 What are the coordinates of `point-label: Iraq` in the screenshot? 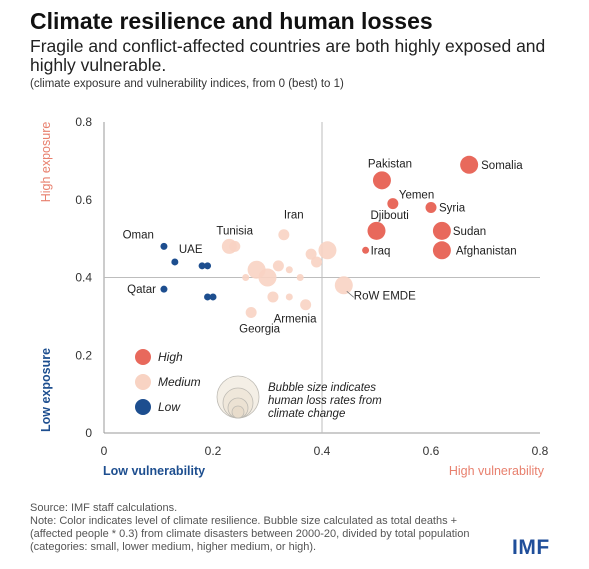 It's located at (381, 251).